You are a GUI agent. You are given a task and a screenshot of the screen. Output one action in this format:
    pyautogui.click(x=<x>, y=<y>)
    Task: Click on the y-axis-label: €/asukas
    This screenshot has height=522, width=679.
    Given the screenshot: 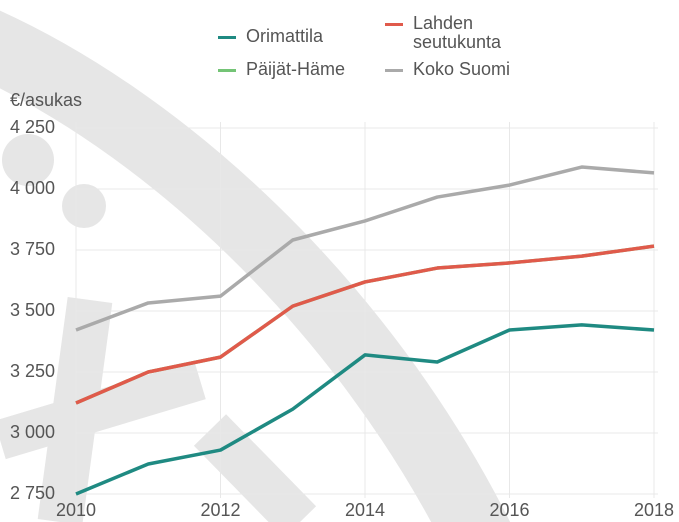 What is the action you would take?
    pyautogui.click(x=46, y=100)
    